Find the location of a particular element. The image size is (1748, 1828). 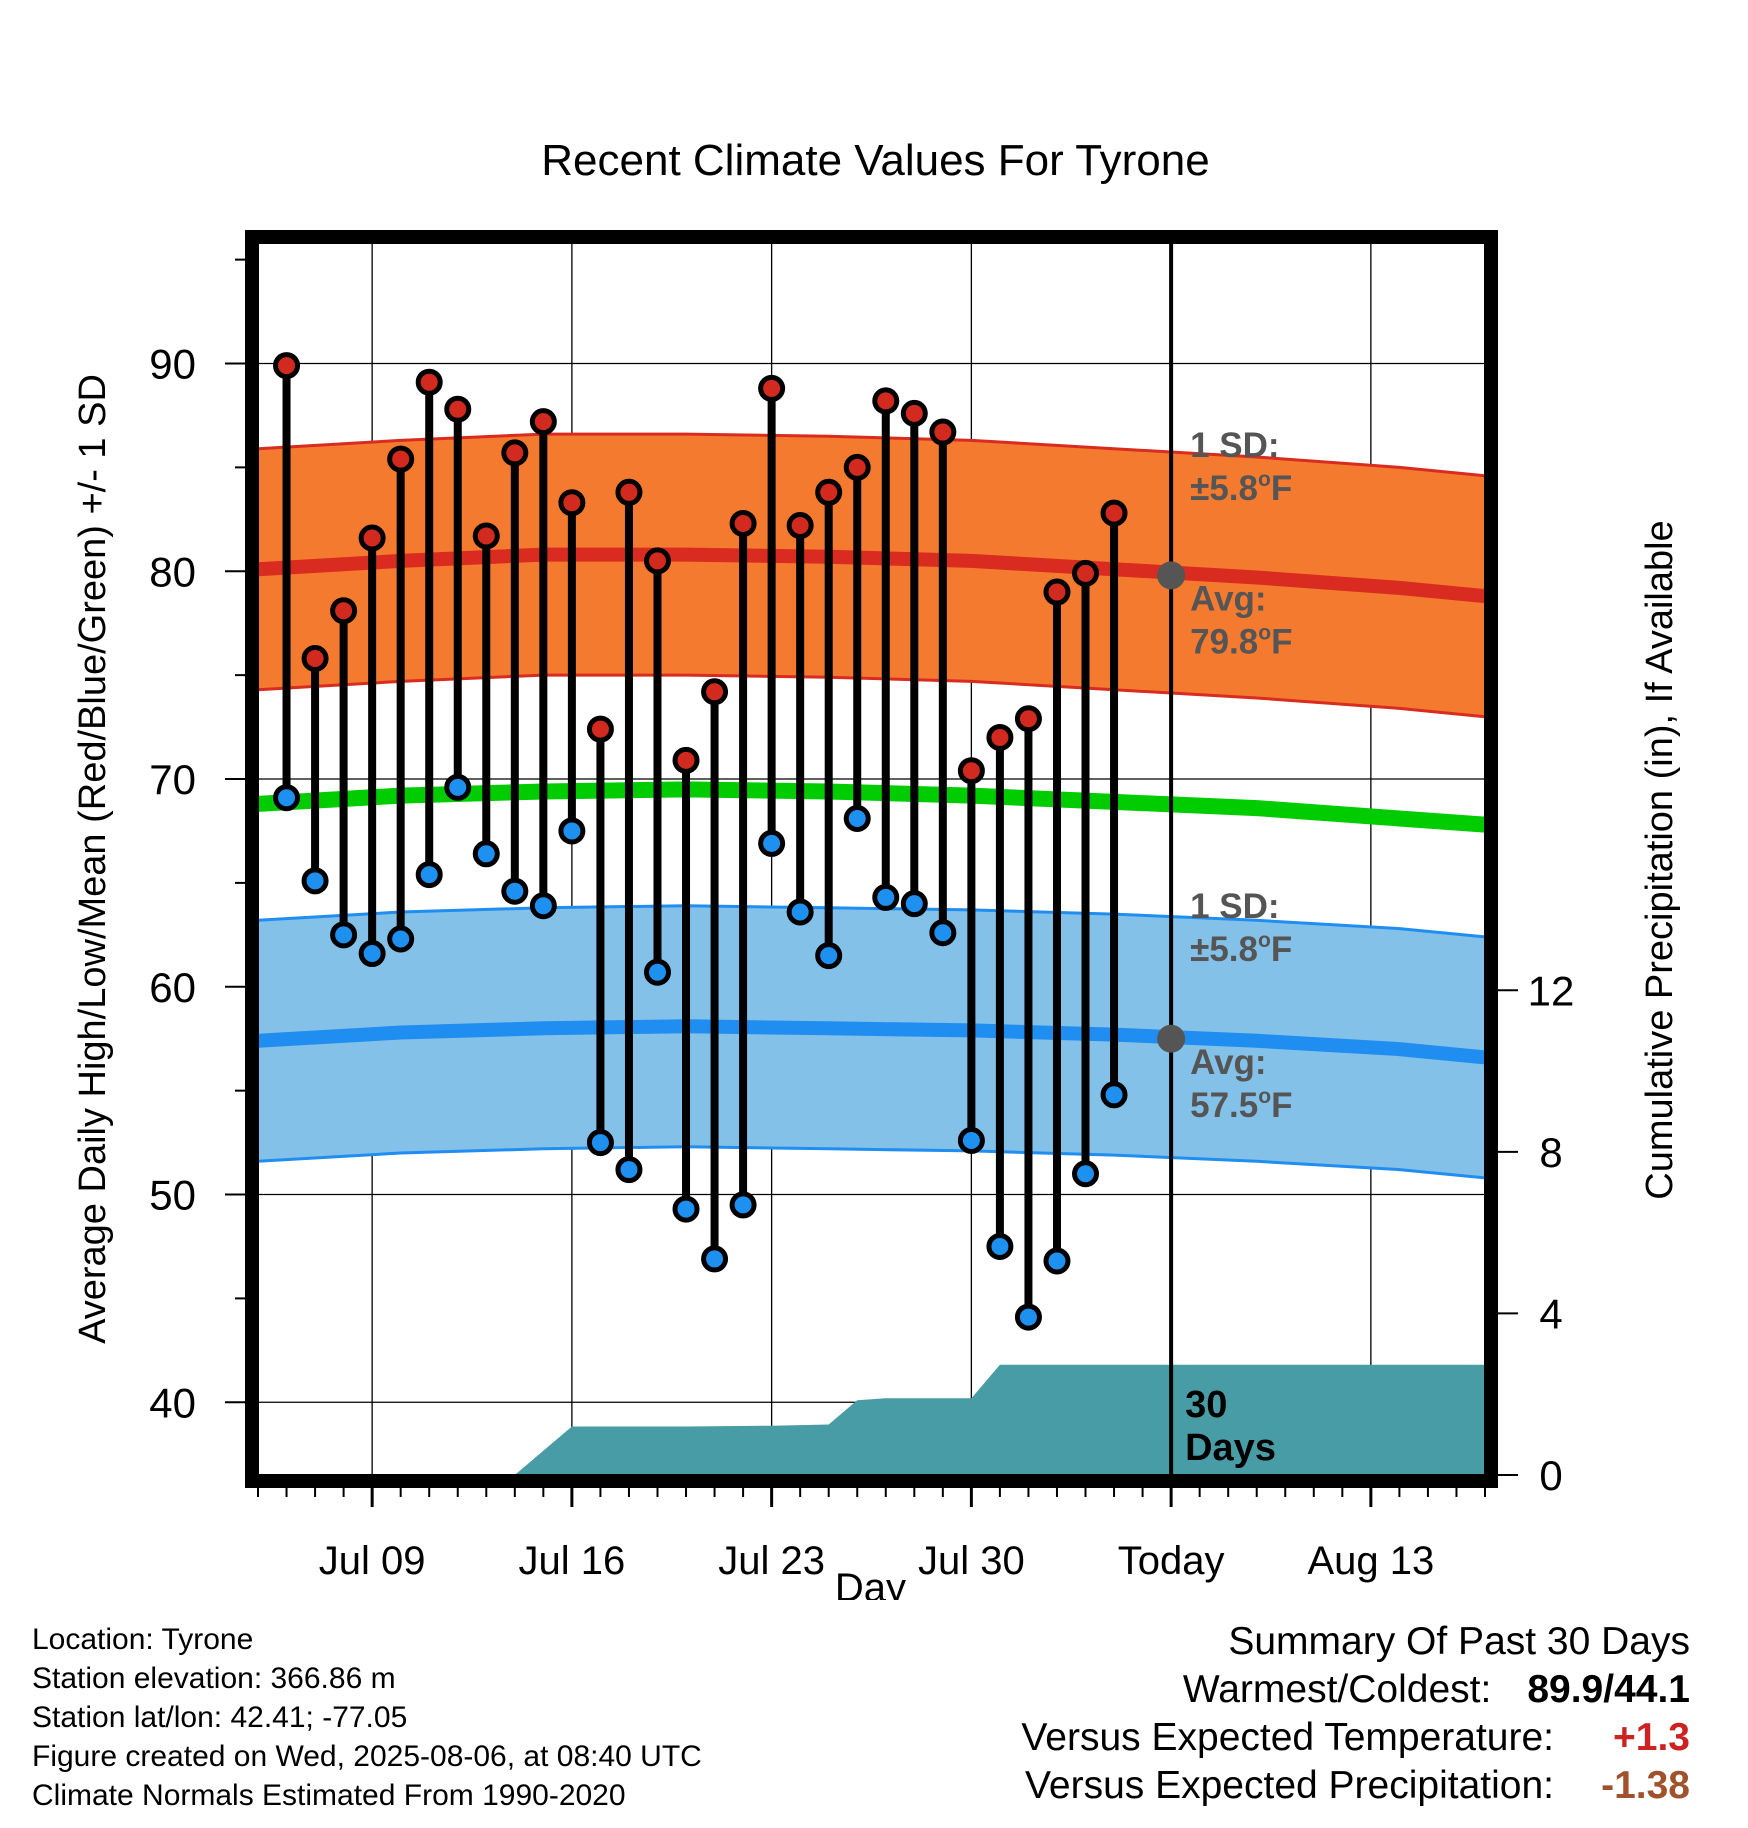

high-sd-band-upper-edge is located at coordinates (871, 455).